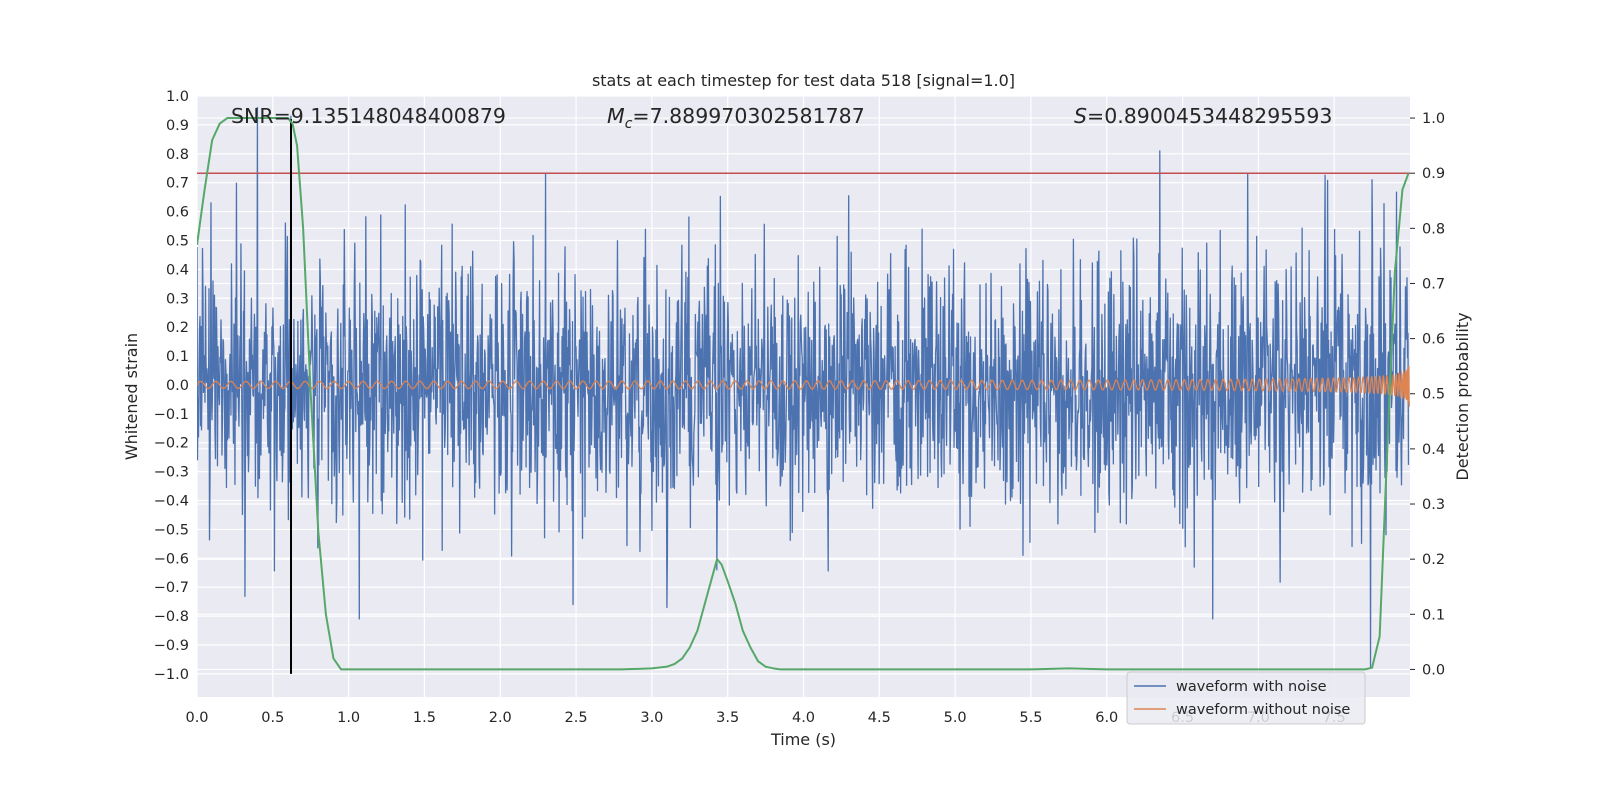  I want to click on y2-tick-label: 0.0, so click(1433, 670).